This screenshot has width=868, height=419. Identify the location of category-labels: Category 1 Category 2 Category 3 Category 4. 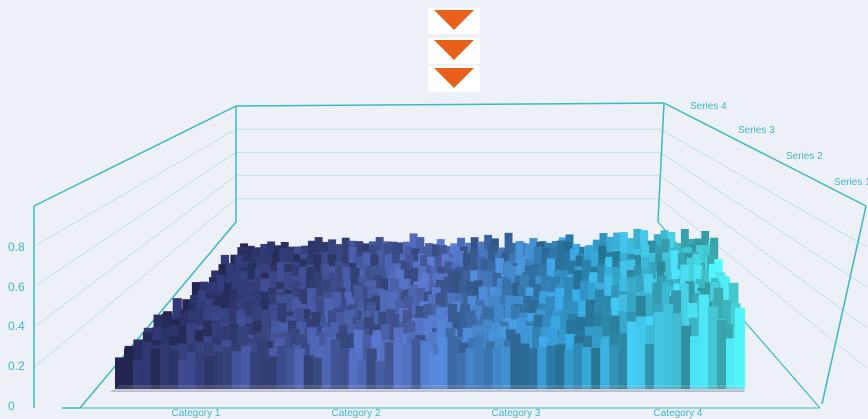
(437, 413).